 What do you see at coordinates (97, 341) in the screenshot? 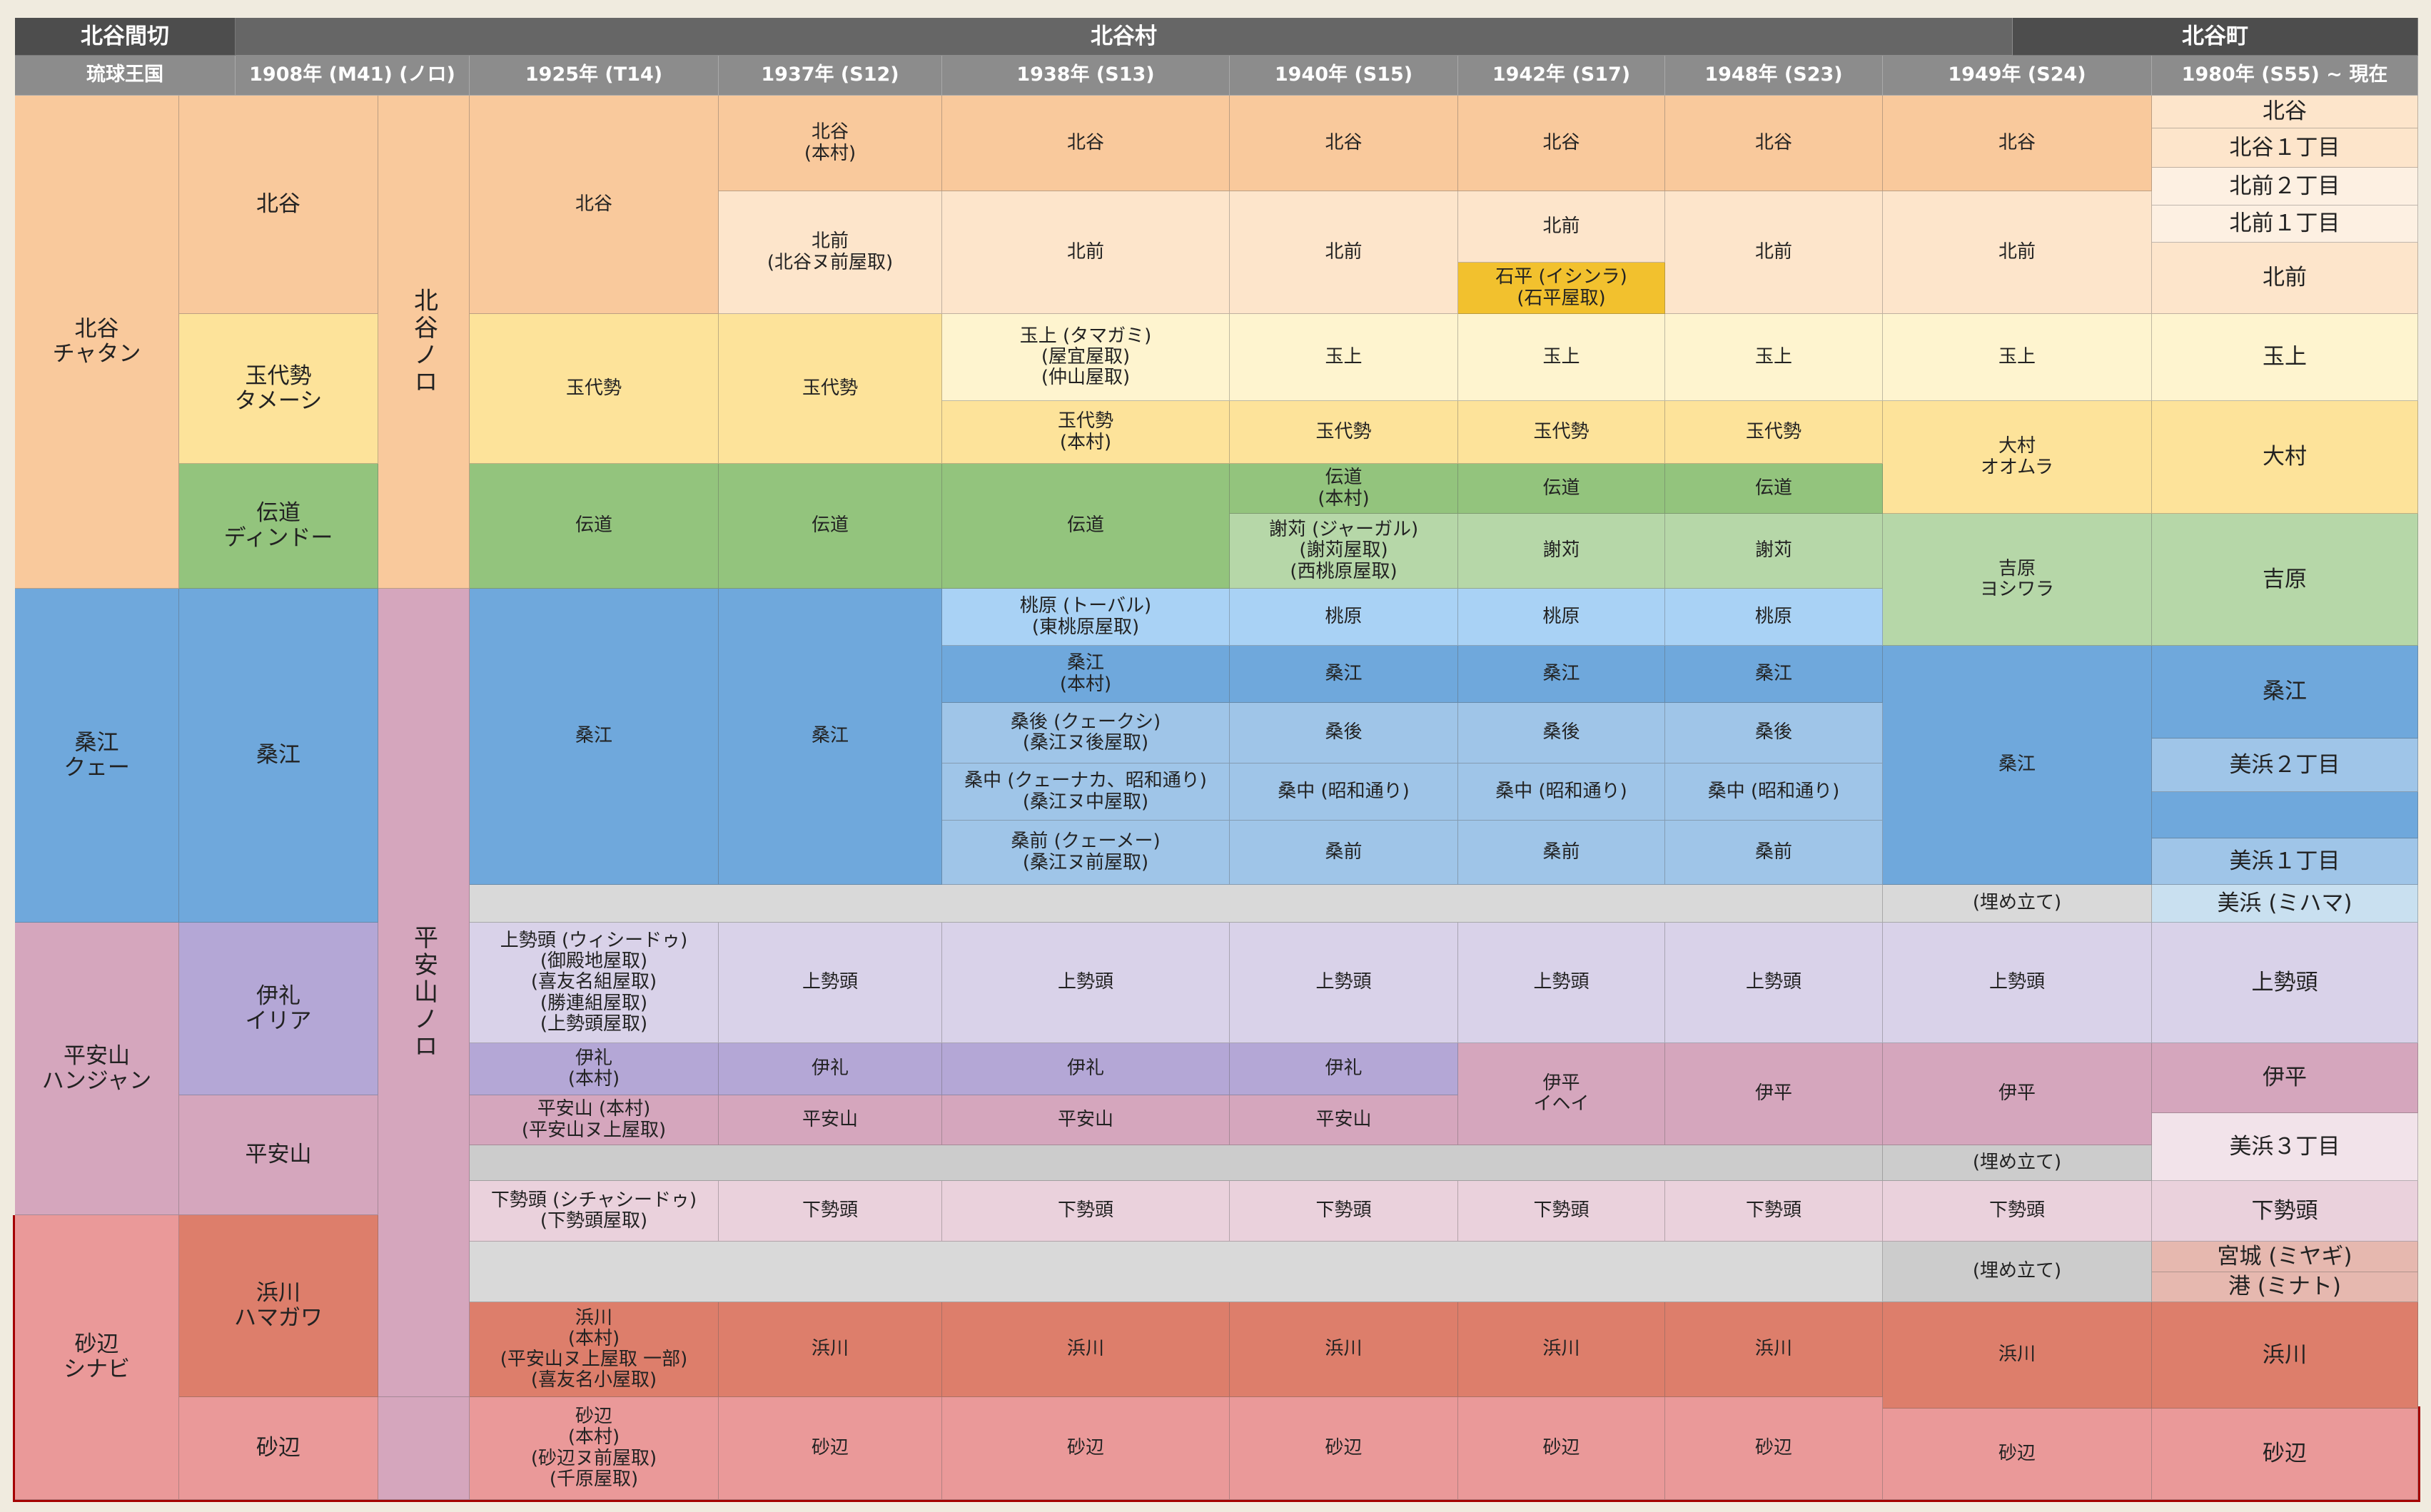
I see `ryukyu-district-0-label: 北谷 チャタン` at bounding box center [97, 341].